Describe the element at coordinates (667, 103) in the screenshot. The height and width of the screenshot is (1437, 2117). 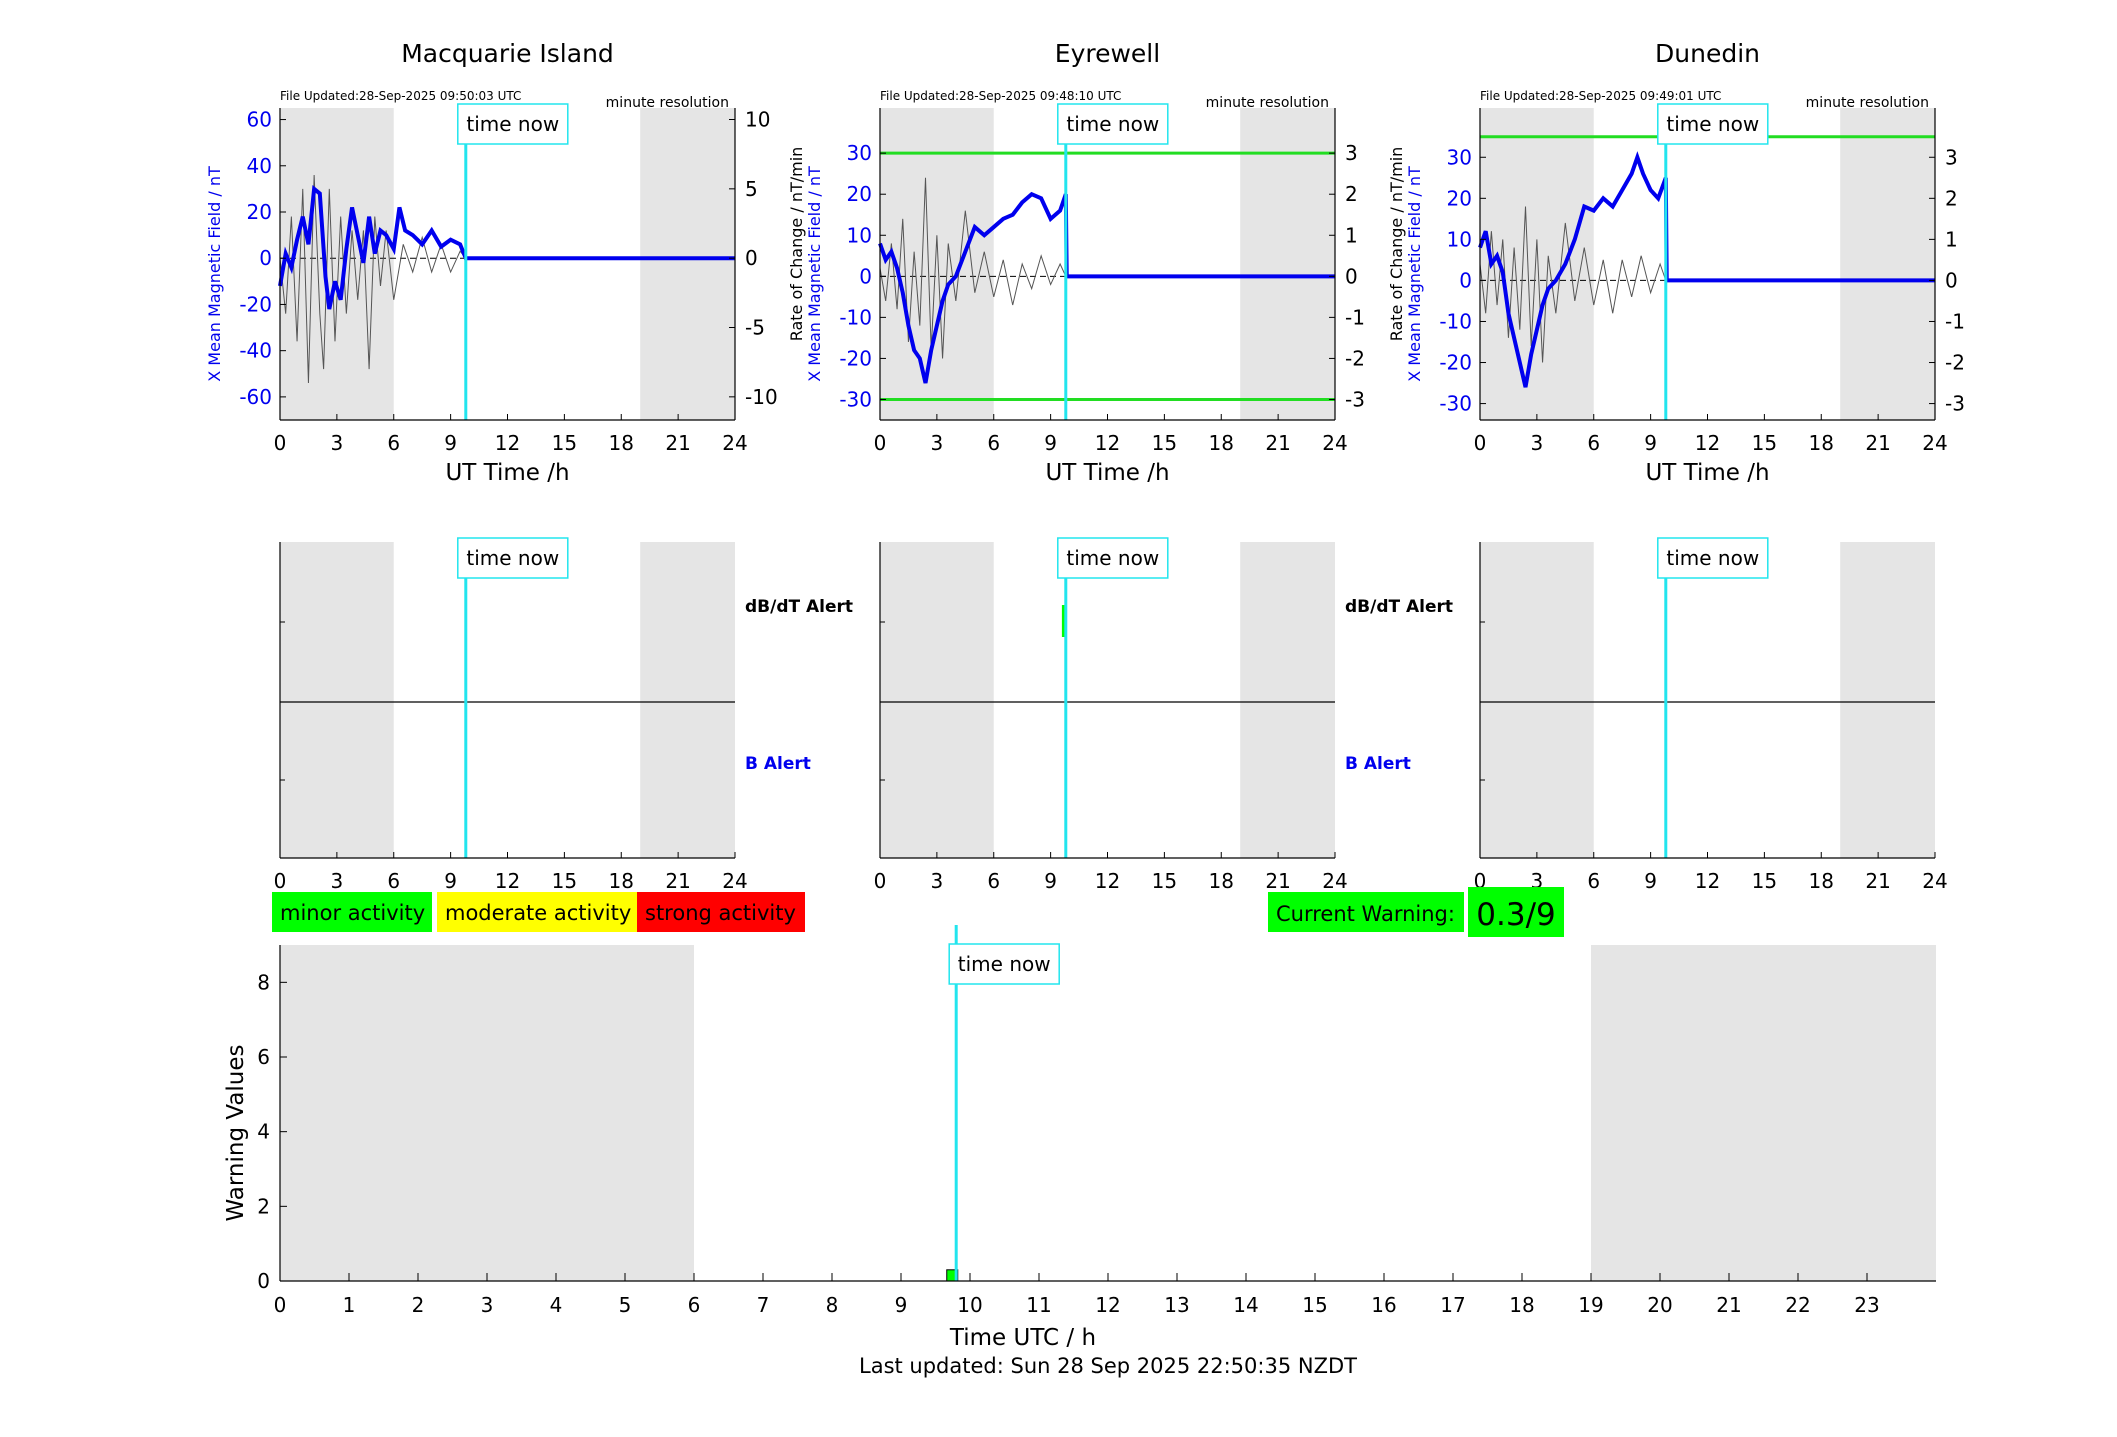
I see `resolution-text: minute resolution` at that location.